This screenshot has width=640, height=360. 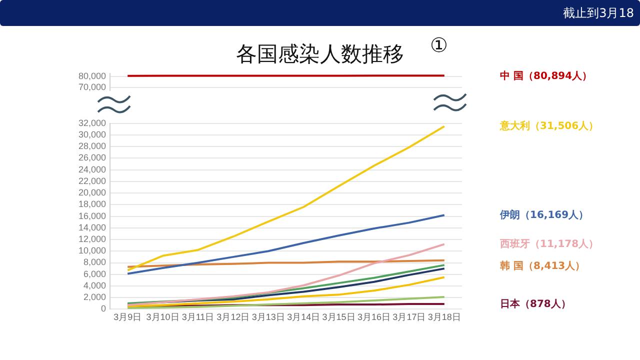 What do you see at coordinates (268, 317) in the screenshot?
I see `x-tick-label: 3月13日` at bounding box center [268, 317].